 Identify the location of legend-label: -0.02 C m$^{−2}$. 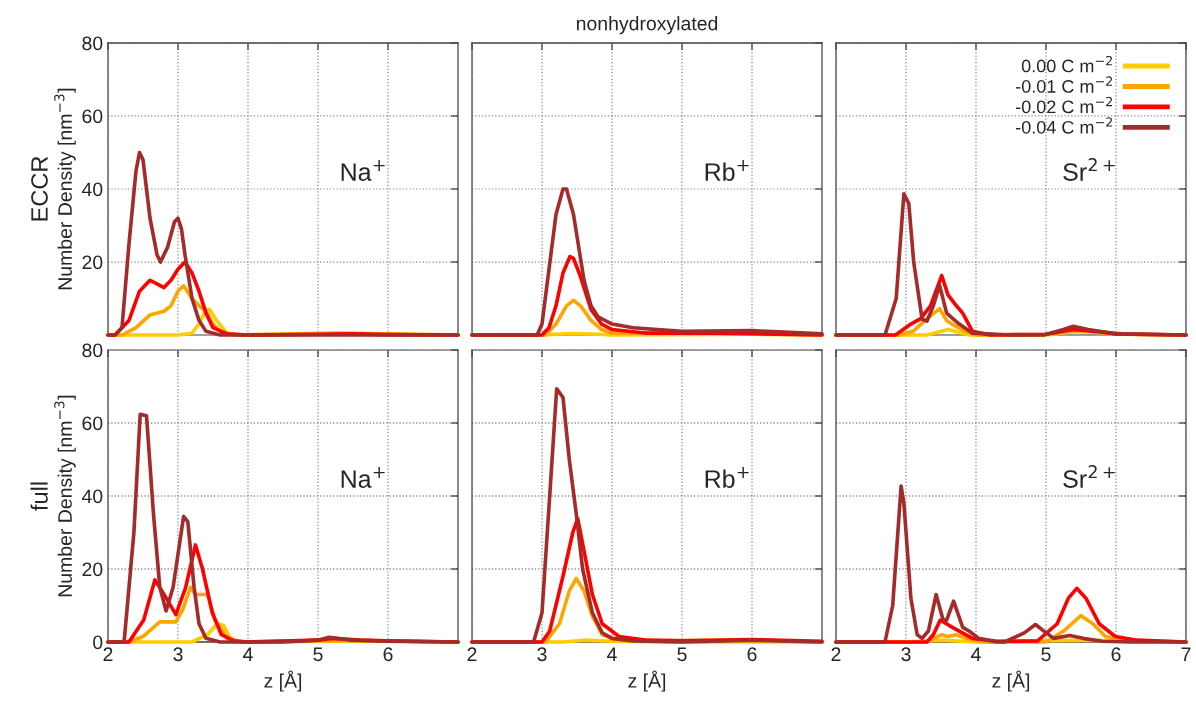
(1064, 105).